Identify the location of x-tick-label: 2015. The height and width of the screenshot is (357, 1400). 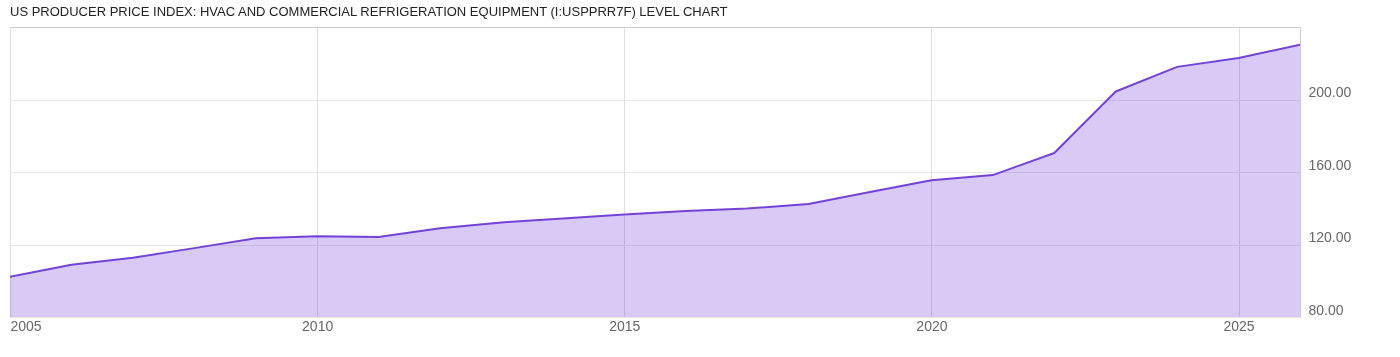
(625, 325).